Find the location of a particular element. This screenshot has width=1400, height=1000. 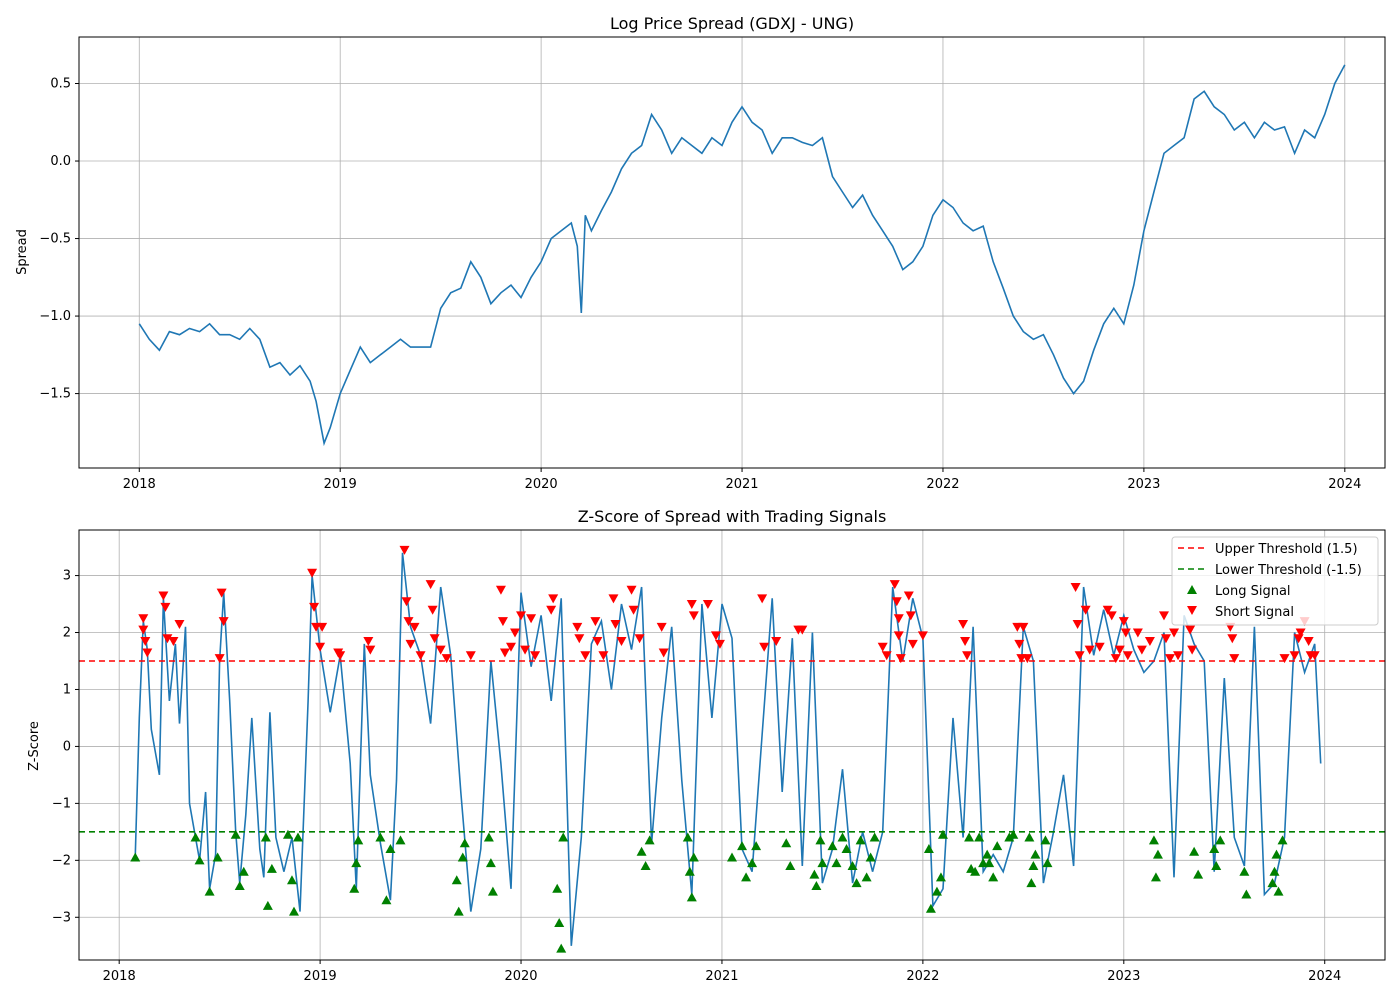

legend-short-label: Short Signal is located at coordinates (1254, 612).